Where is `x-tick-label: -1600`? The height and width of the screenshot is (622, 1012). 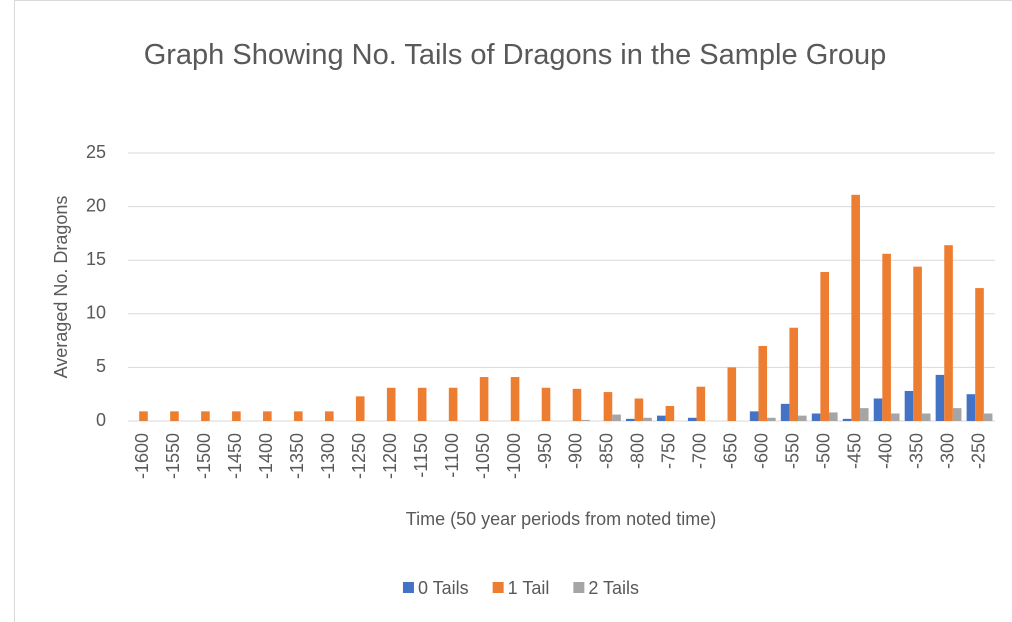 x-tick-label: -1600 is located at coordinates (142, 456).